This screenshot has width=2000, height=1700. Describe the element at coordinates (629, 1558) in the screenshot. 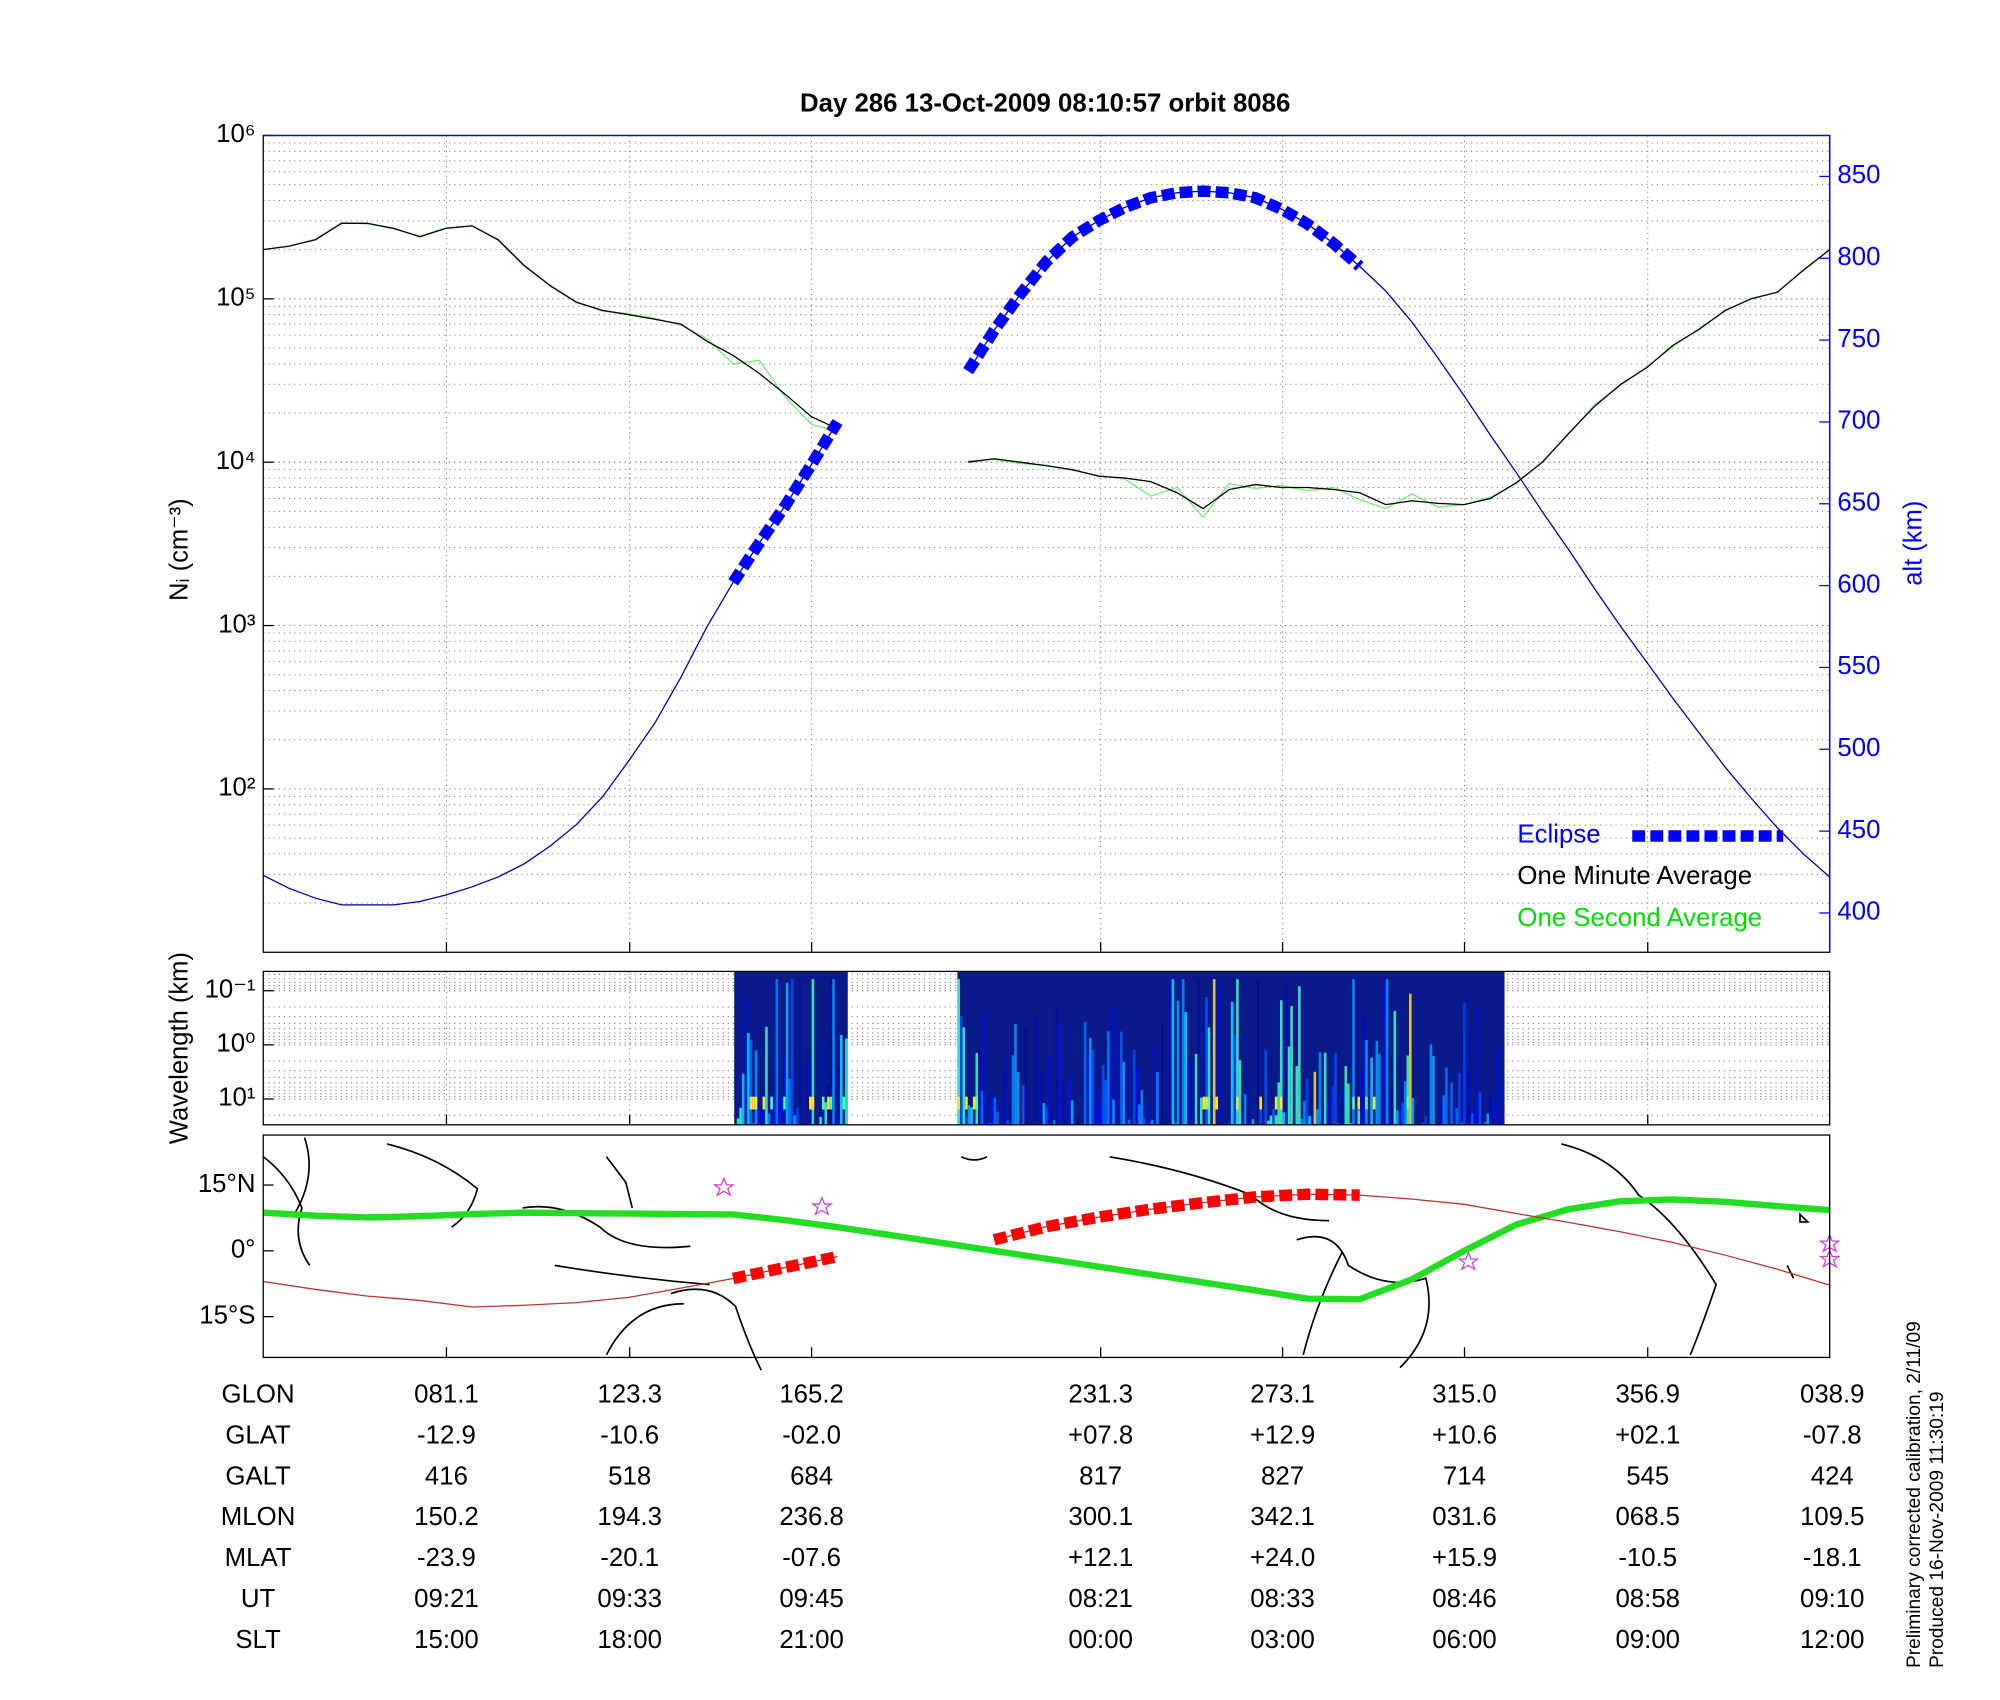

I see `table-cell: -20.1` at that location.